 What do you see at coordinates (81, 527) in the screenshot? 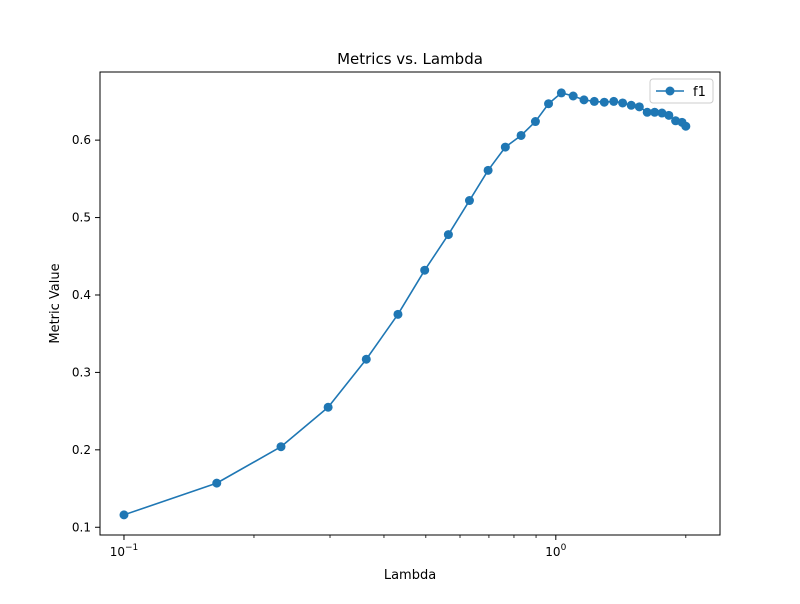
I see `y-tick-label-0: 0.1` at bounding box center [81, 527].